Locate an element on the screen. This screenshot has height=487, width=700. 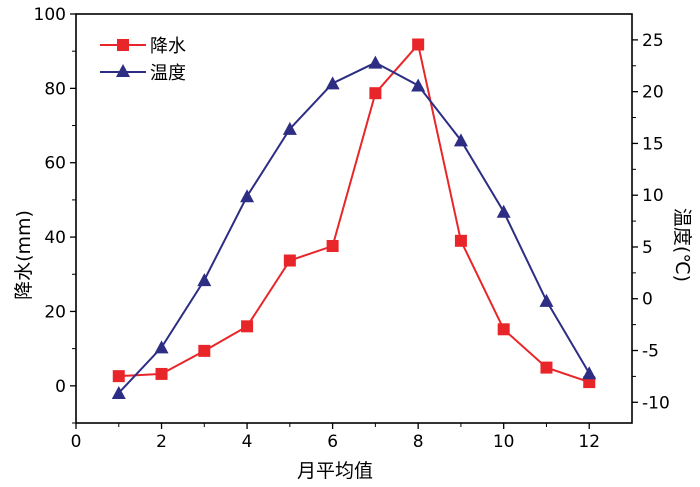
legend: 降水 温度 is located at coordinates (143, 60).